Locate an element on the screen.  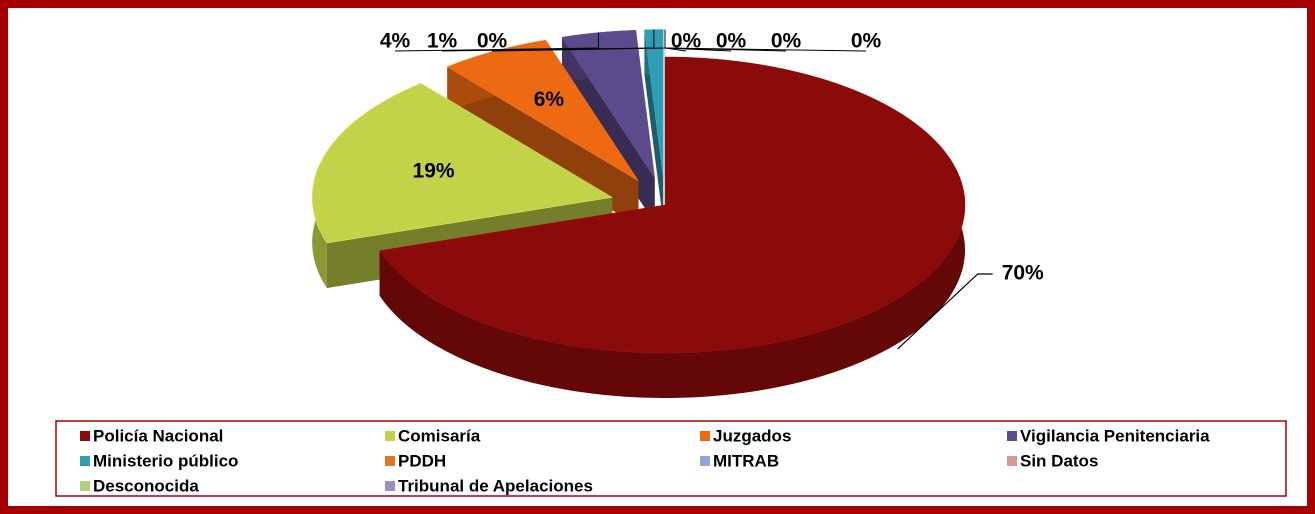
data-label: 6% is located at coordinates (549, 99).